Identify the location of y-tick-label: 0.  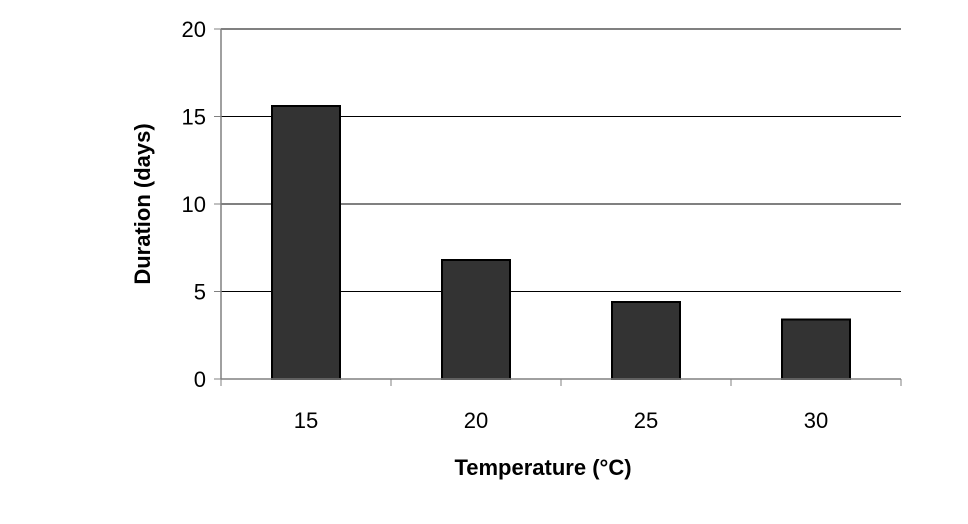
(200, 379).